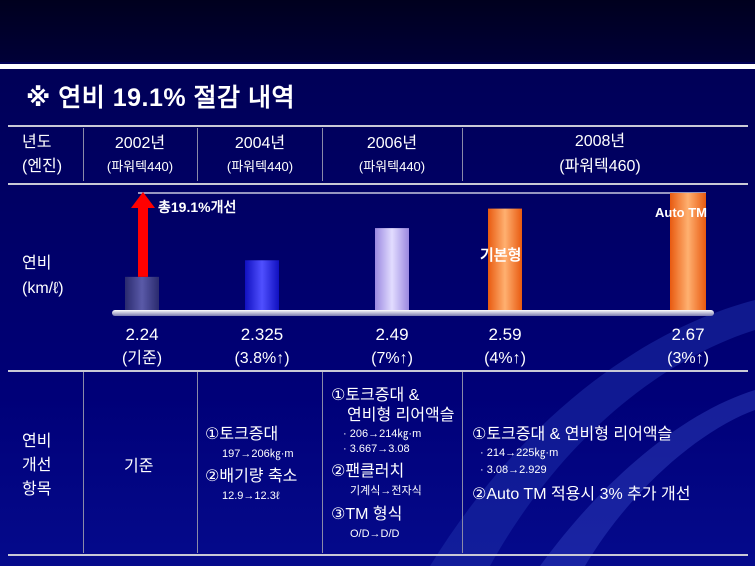 The width and height of the screenshot is (755, 566). Describe the element at coordinates (378, 126) in the screenshot. I see `header-top-rule` at that location.